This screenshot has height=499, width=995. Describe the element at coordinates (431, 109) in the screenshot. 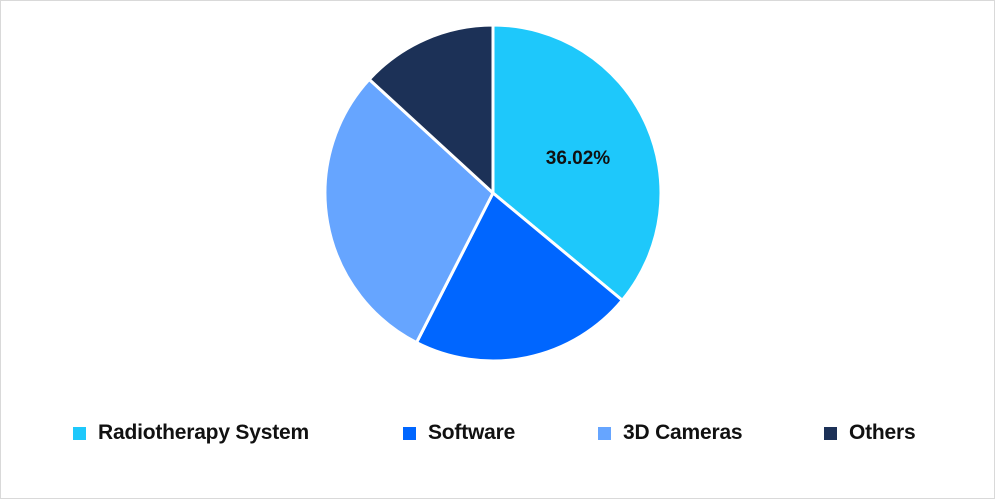

I see `pie-slice-others` at that location.